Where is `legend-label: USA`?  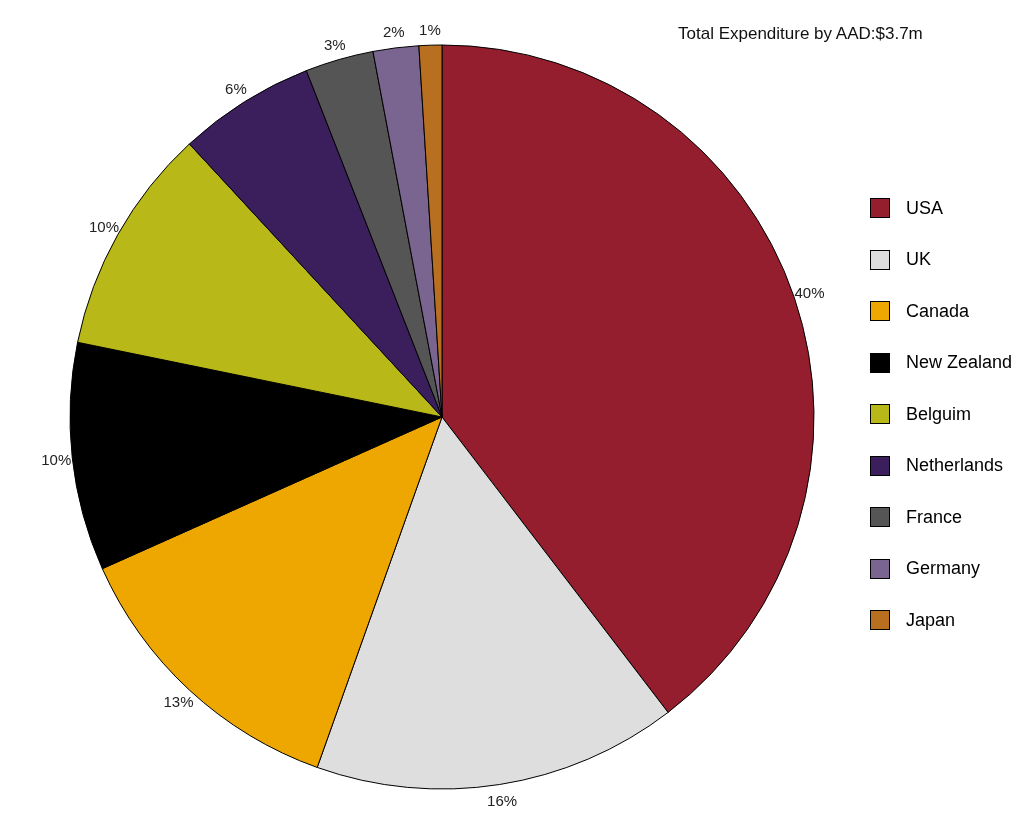
legend-label: USA is located at coordinates (925, 208).